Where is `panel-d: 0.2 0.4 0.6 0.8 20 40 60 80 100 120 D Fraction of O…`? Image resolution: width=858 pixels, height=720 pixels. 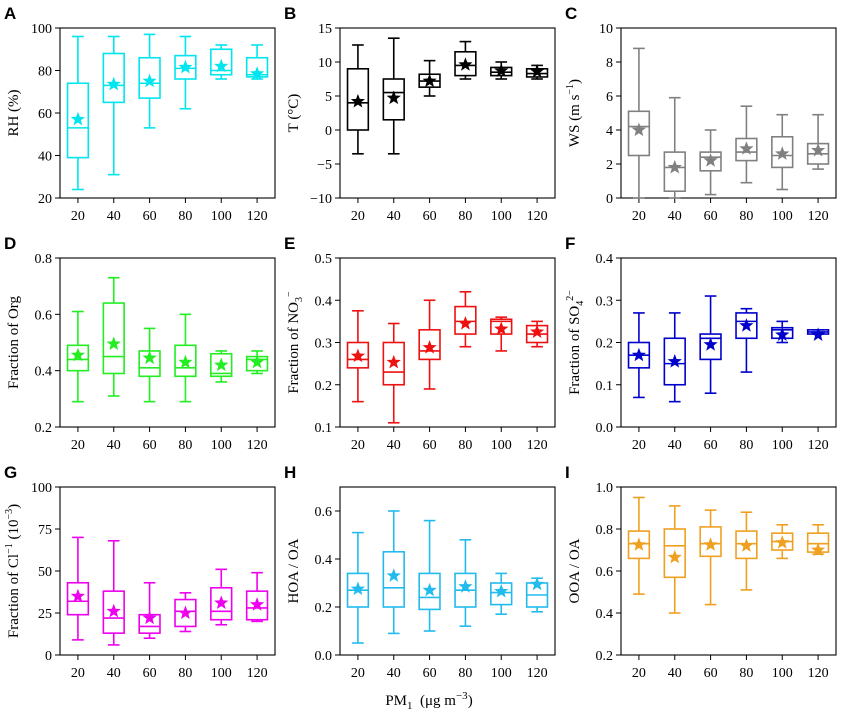 panel-d: 0.2 0.4 0.6 0.8 20 40 60 80 100 120 D Fraction of O… is located at coordinates (140, 343).